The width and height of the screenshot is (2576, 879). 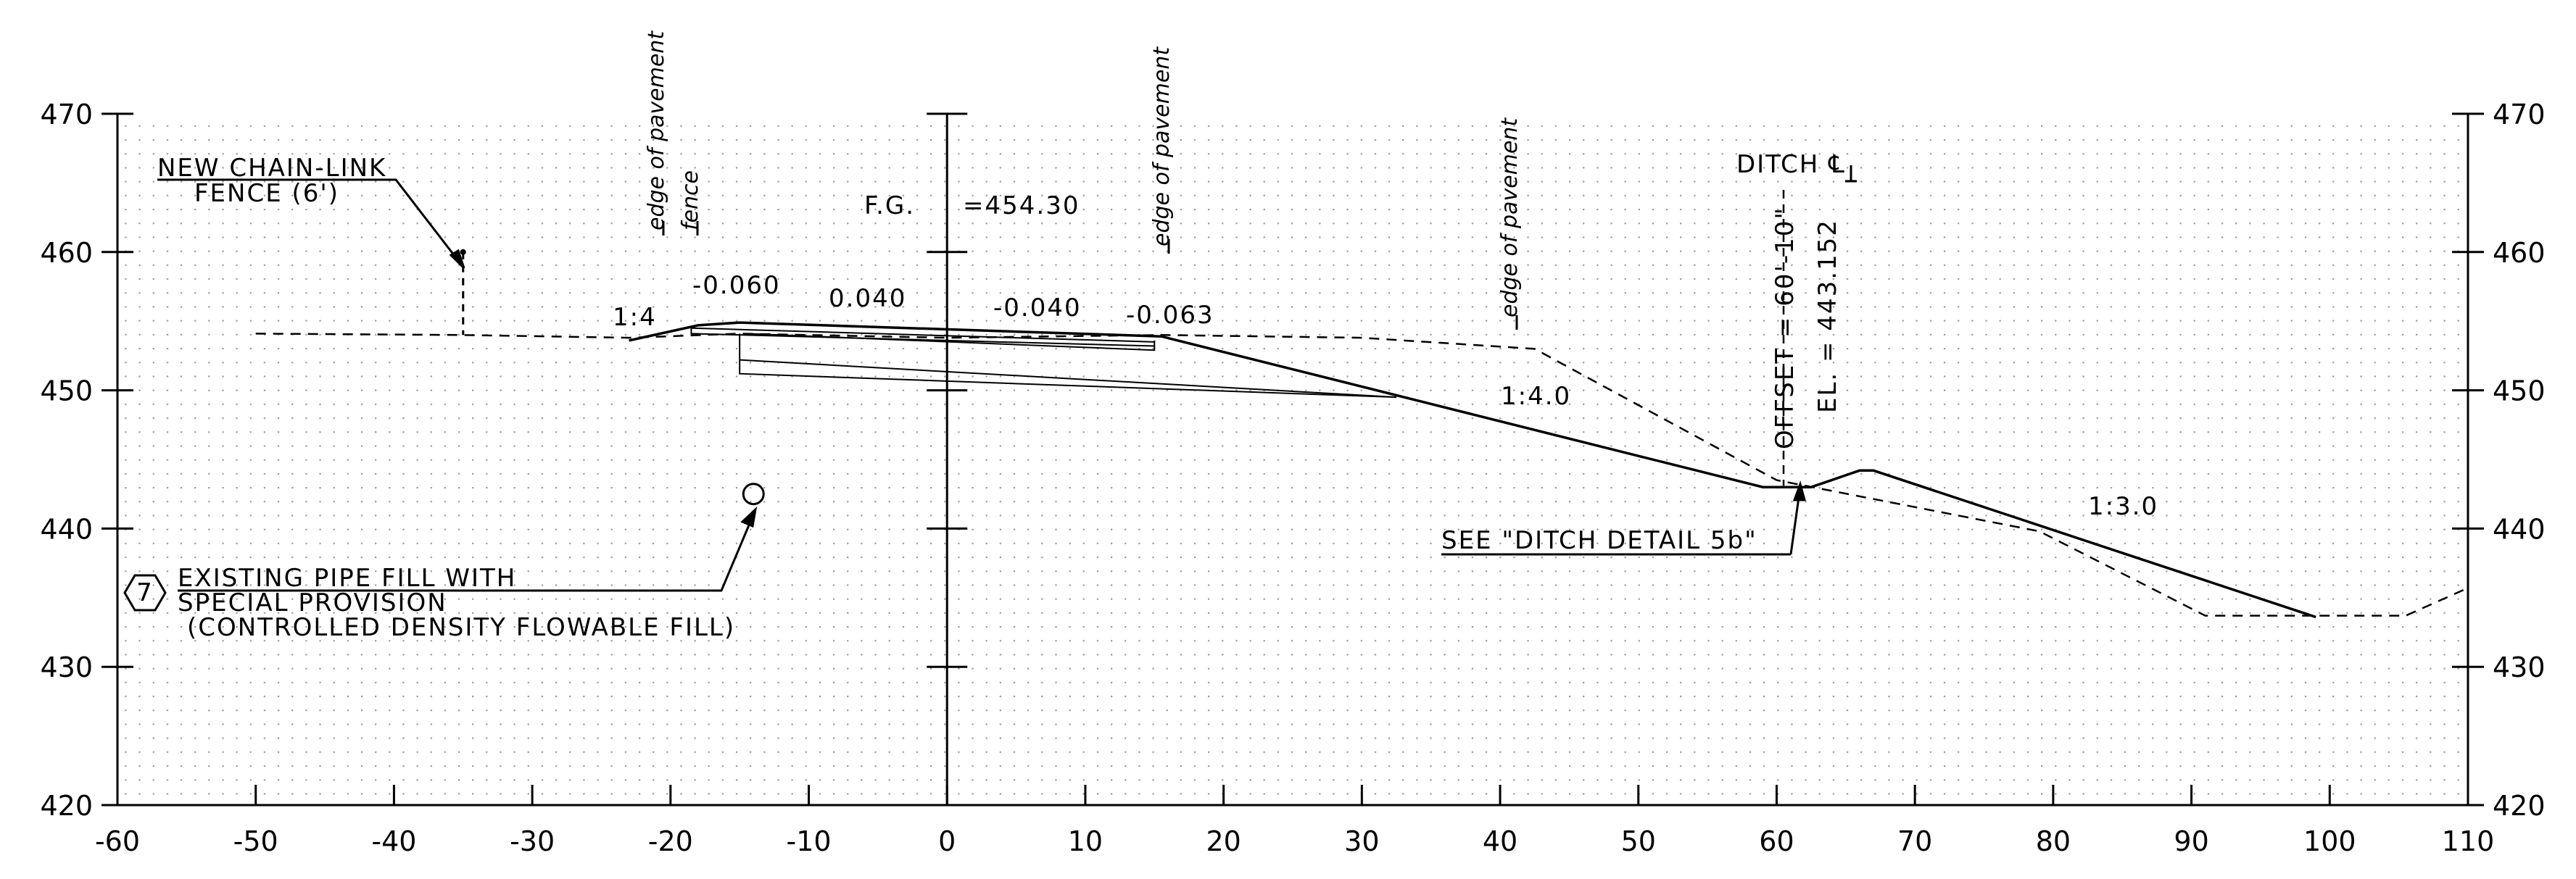 What do you see at coordinates (890, 205) in the screenshot?
I see `finished-grade-label: F.G.` at bounding box center [890, 205].